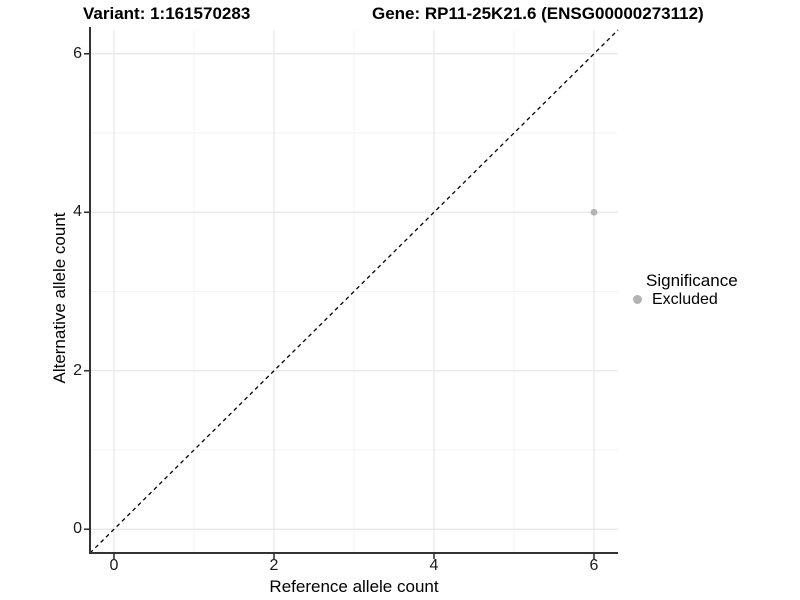 This screenshot has height=600, width=800. What do you see at coordinates (434, 565) in the screenshot?
I see `x-tick-label-4: 4` at bounding box center [434, 565].